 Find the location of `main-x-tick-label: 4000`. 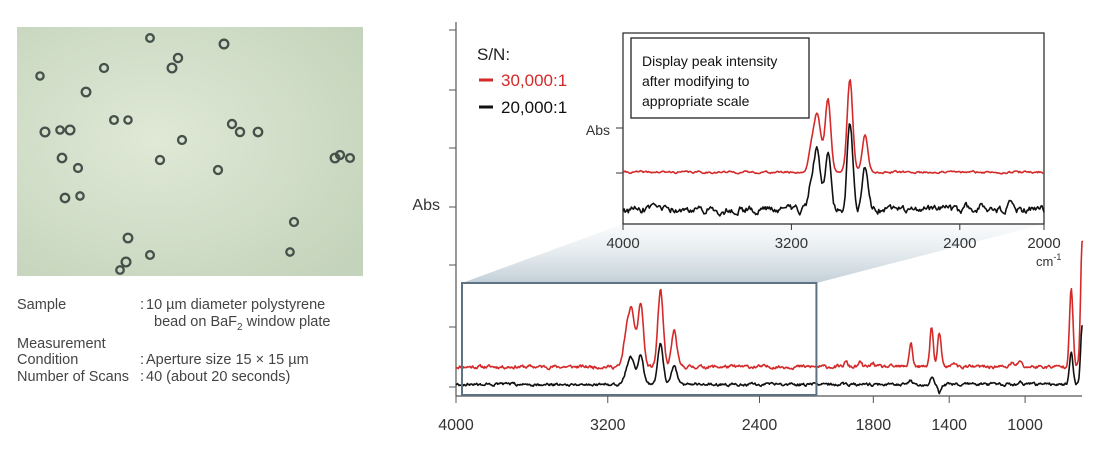

main-x-tick-label: 4000 is located at coordinates (456, 425).